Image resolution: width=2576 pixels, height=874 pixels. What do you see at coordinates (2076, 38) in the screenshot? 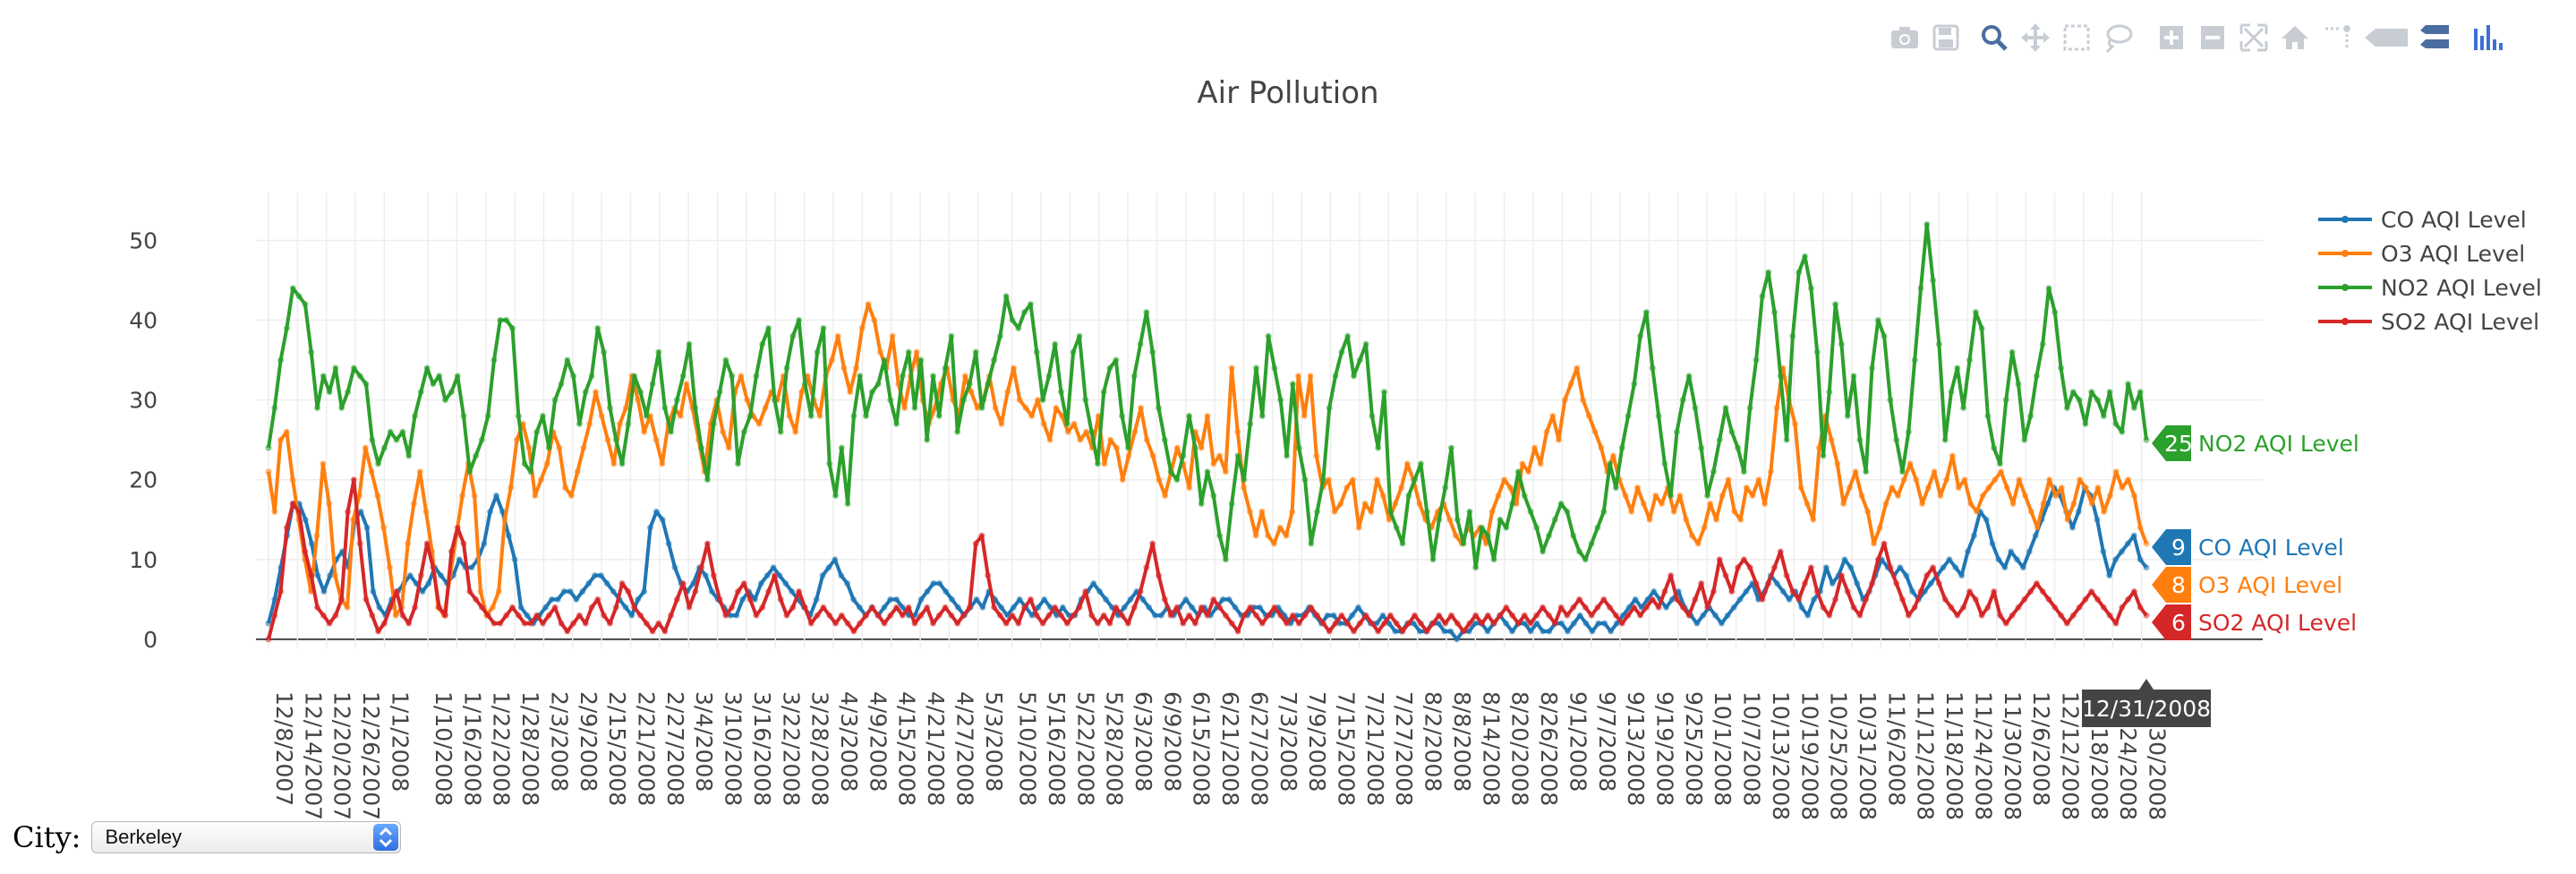
I see `box-select-icon` at bounding box center [2076, 38].